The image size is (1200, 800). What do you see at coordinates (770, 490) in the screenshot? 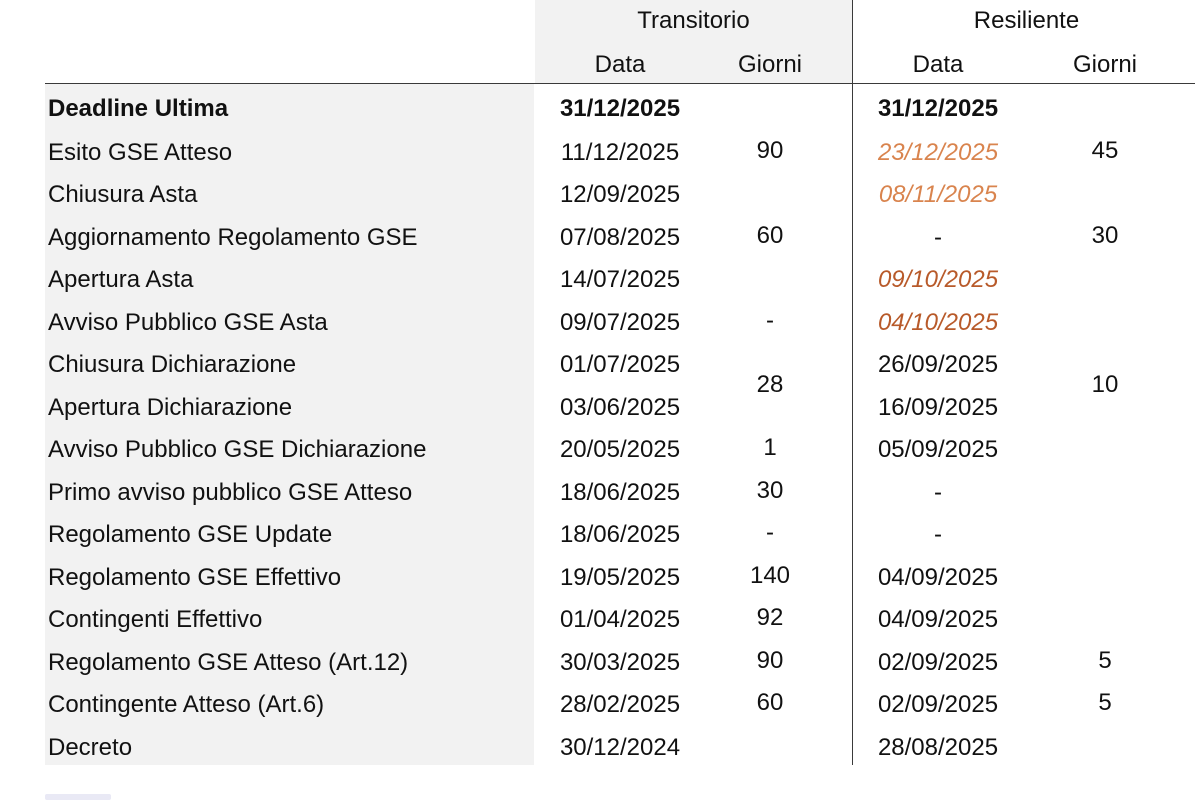
I see `transitorio-days: 30` at bounding box center [770, 490].